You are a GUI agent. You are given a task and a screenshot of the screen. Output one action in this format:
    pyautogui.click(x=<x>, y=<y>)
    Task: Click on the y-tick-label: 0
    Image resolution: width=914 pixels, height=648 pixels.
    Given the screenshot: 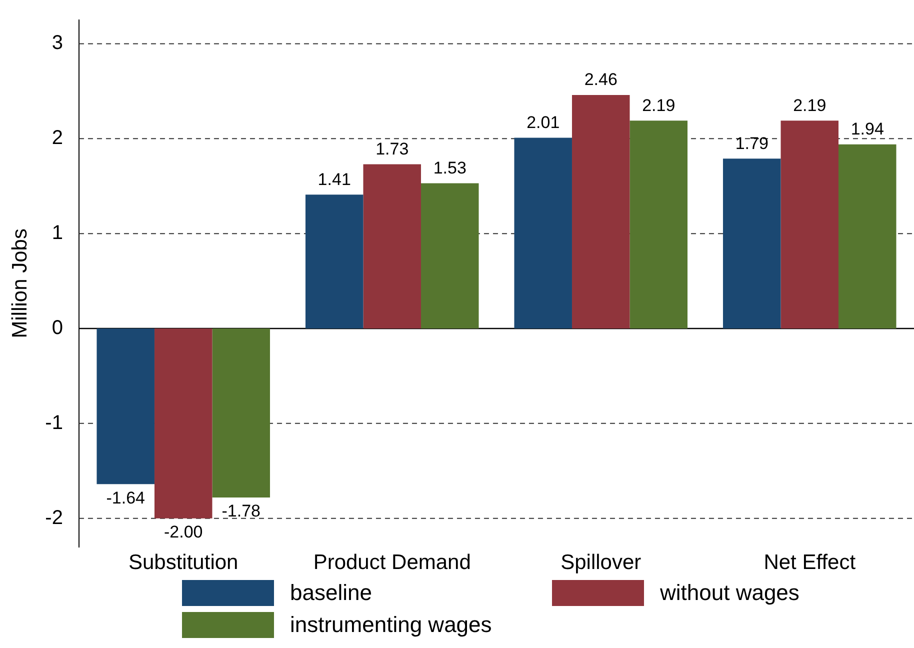 What is the action you would take?
    pyautogui.click(x=57, y=328)
    